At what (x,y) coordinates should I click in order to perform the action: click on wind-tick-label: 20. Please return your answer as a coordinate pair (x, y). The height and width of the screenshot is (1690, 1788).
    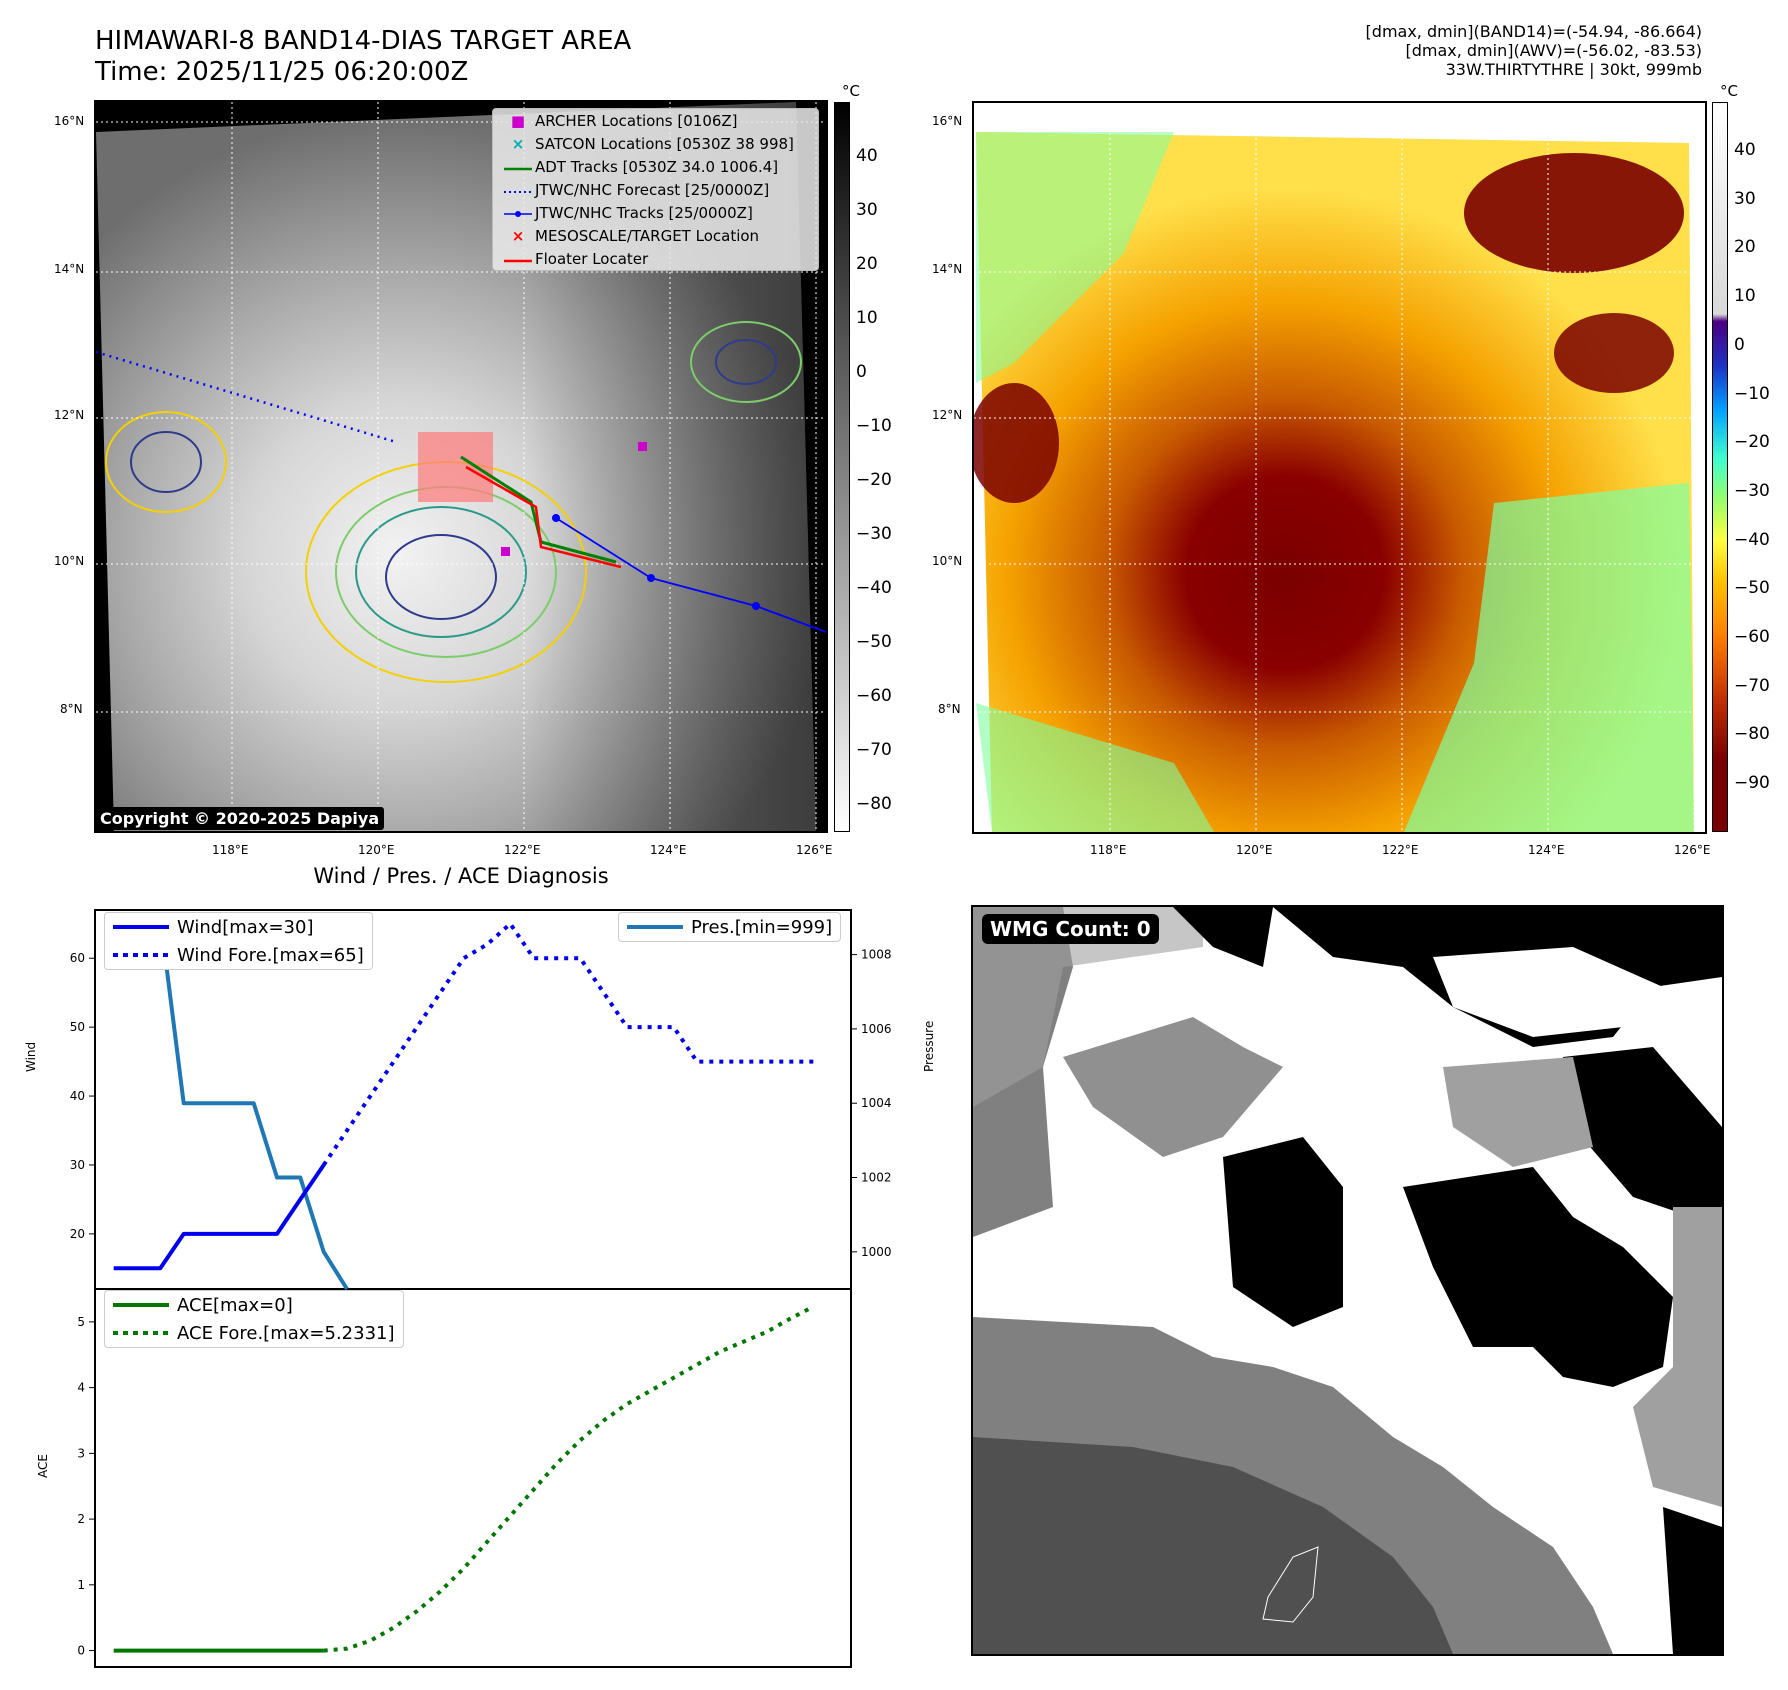
    Looking at the image, I should click on (77, 1234).